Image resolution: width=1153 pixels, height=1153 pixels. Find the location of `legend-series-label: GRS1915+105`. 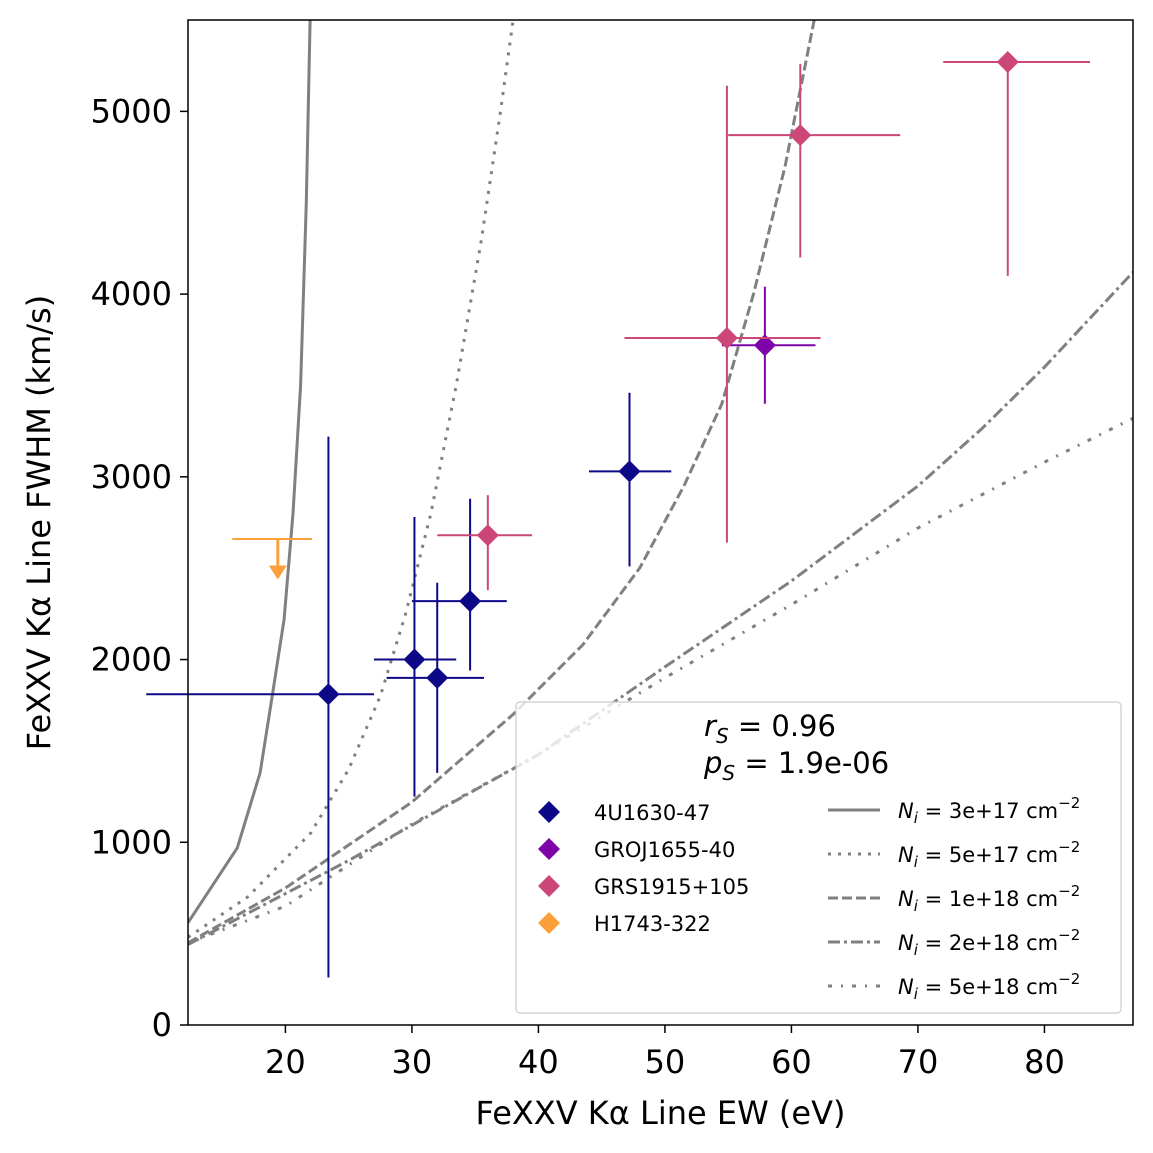

legend-series-label: GRS1915+105 is located at coordinates (671, 887).